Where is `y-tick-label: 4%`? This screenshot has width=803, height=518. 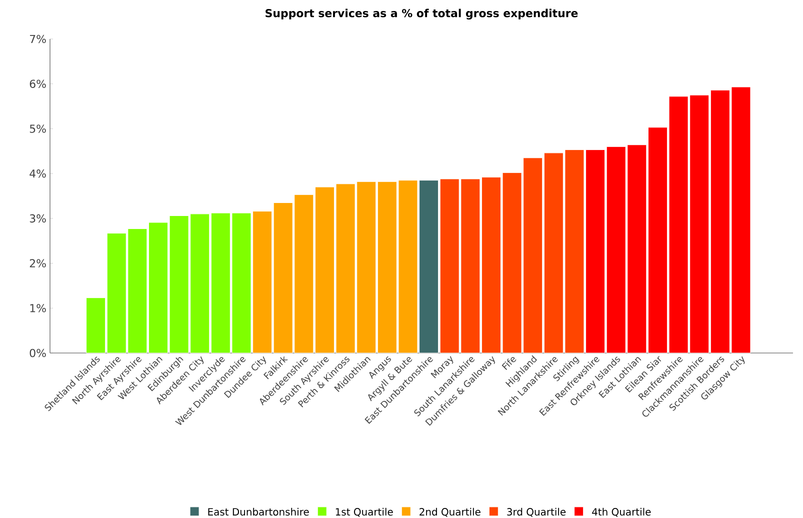 y-tick-label: 4% is located at coordinates (38, 173).